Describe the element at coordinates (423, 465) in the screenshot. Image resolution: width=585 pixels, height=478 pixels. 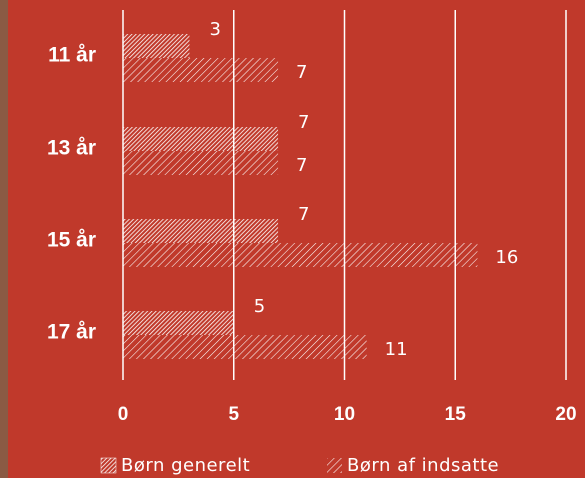
I see `legend-label: Børn af indsatte` at that location.